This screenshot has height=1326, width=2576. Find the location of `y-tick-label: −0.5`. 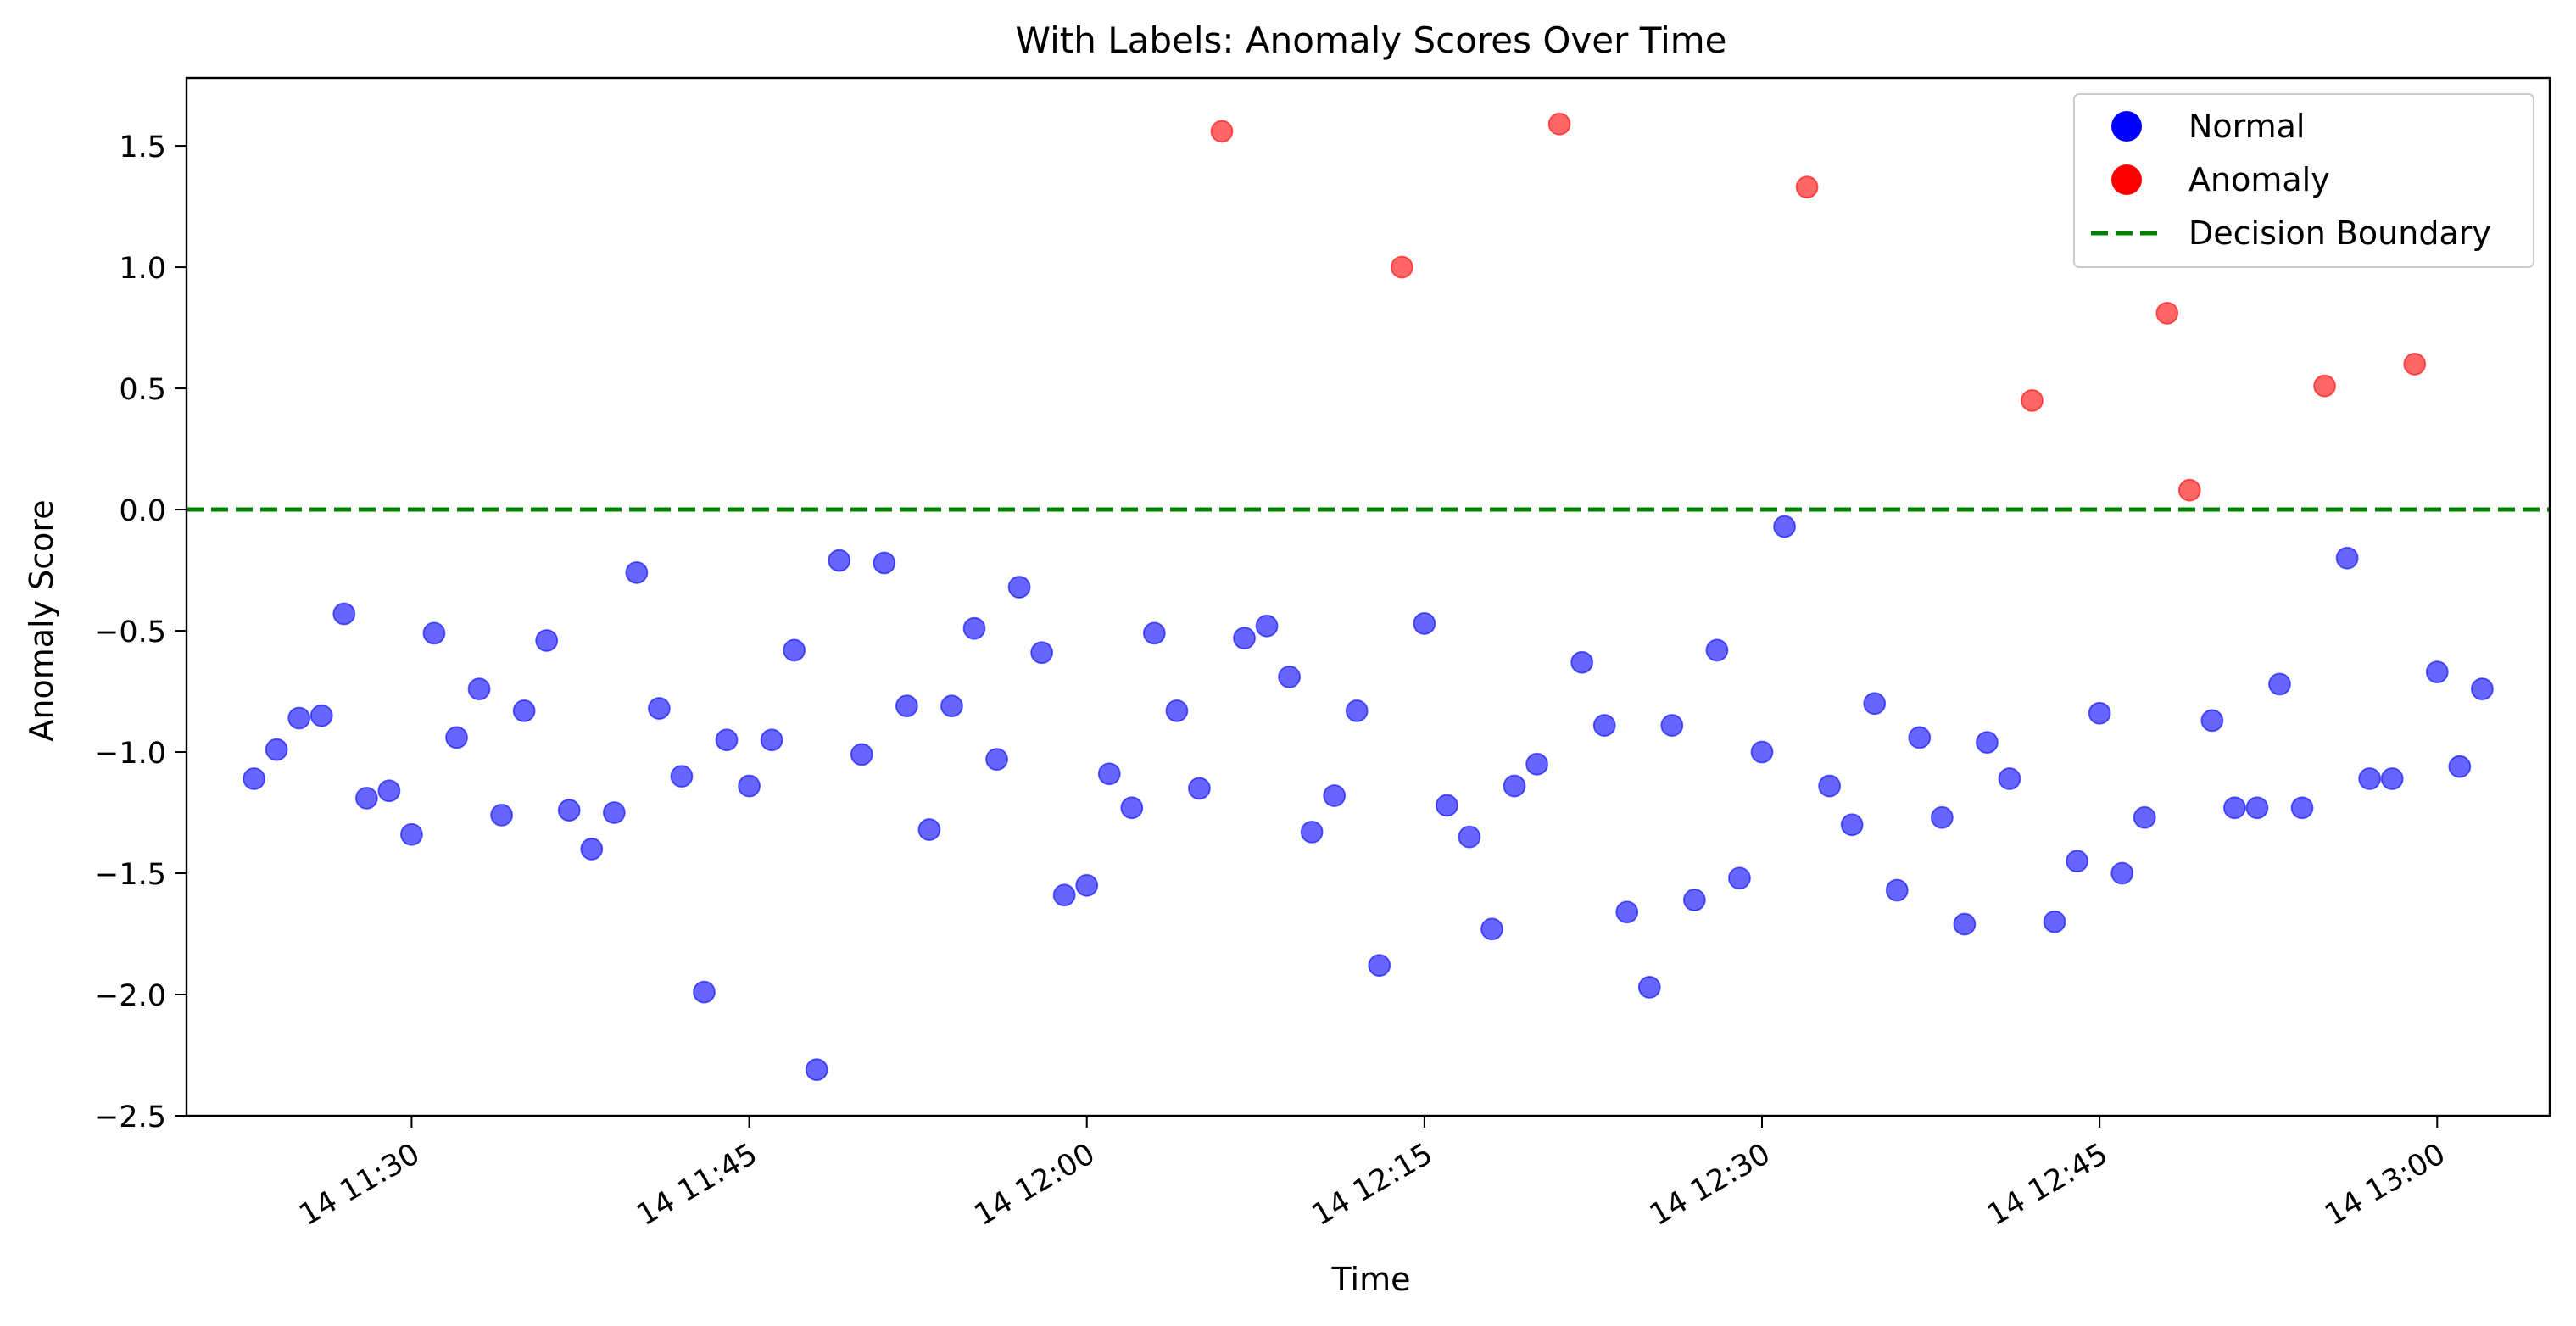

y-tick-label: −0.5 is located at coordinates (130, 632).